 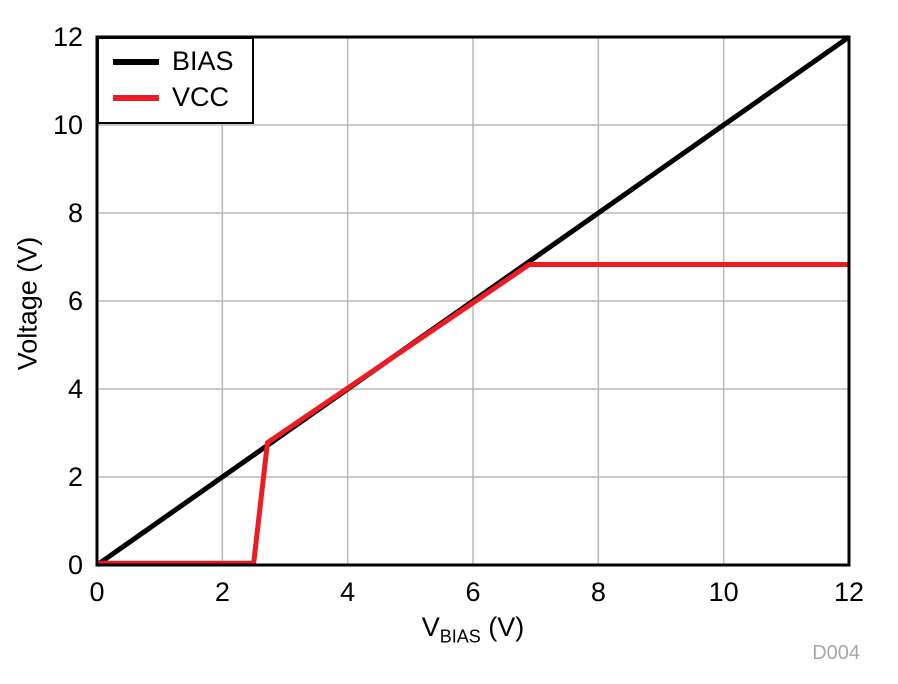 I want to click on bias-line-swatch-icon, so click(x=136, y=61).